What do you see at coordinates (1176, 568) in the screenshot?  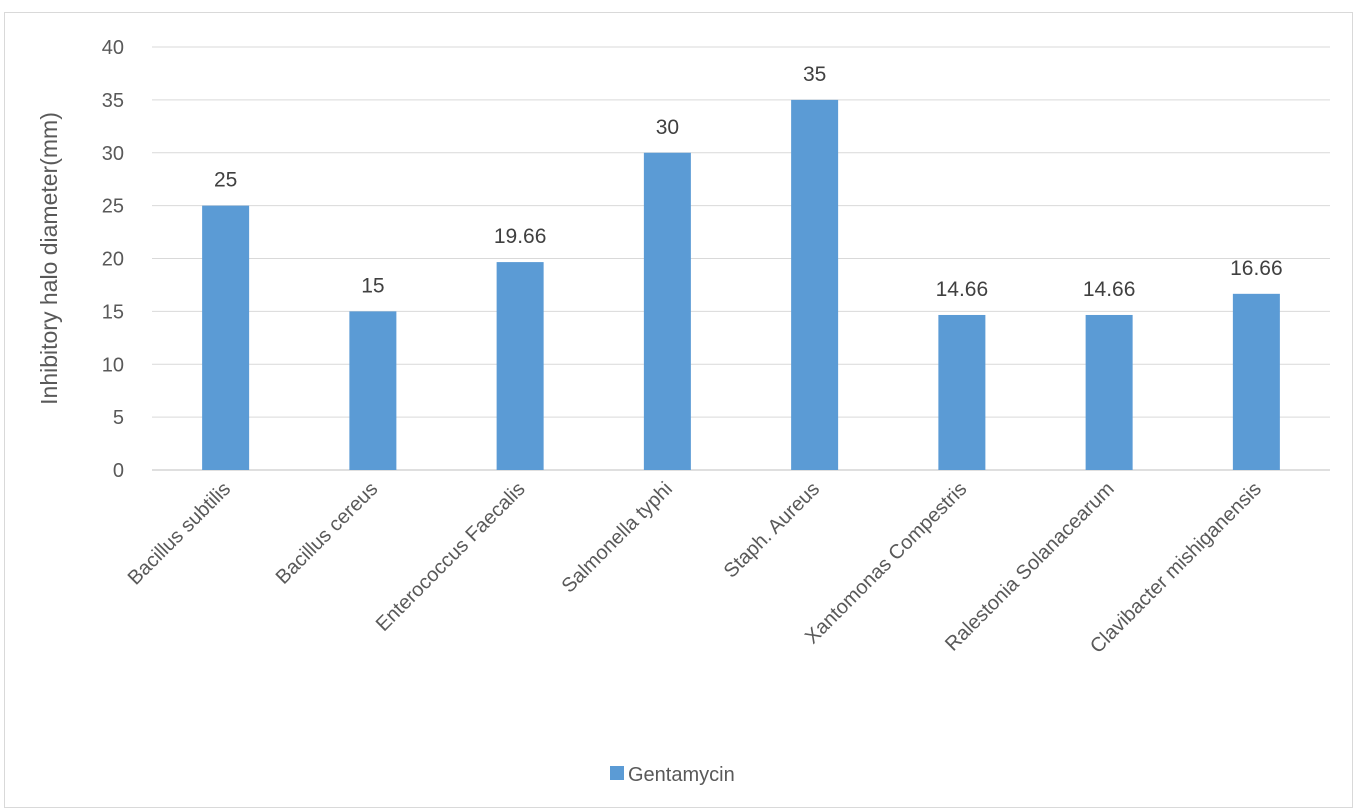 I see `x-tick-label: Clavibacter mishiganensis` at bounding box center [1176, 568].